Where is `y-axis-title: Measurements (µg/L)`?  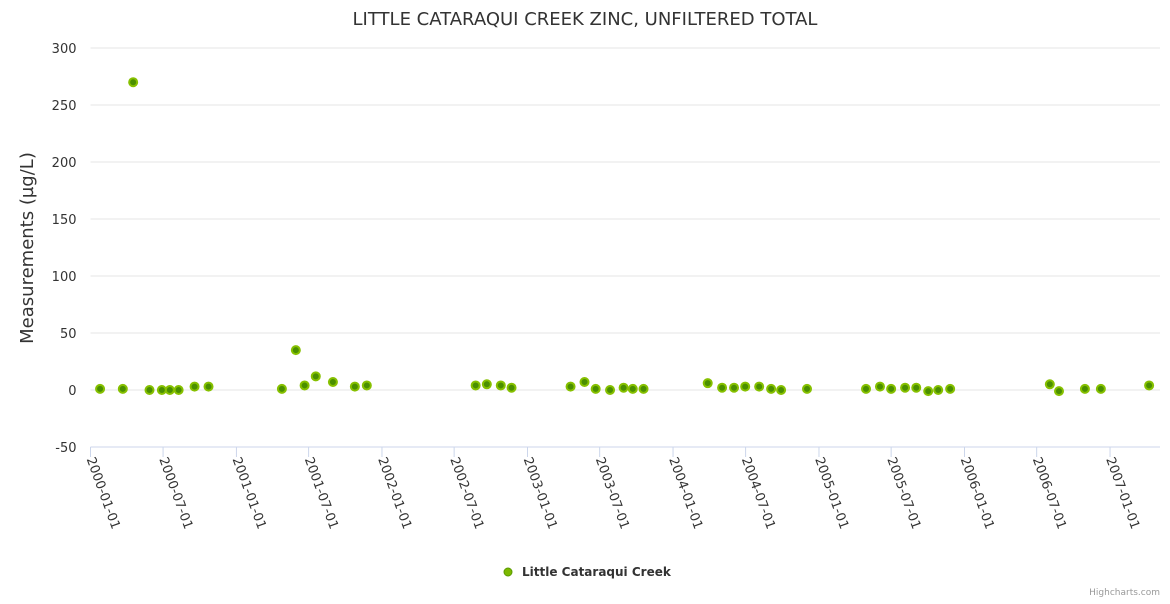 y-axis-title: Measurements (µg/L) is located at coordinates (27, 248).